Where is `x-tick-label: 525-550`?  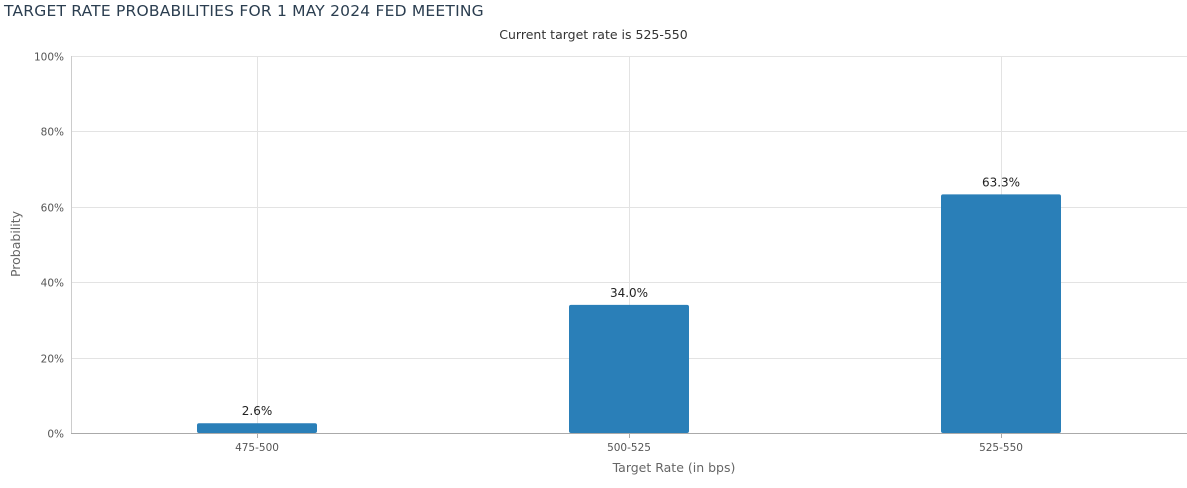
x-tick-label: 525-550 is located at coordinates (1001, 448).